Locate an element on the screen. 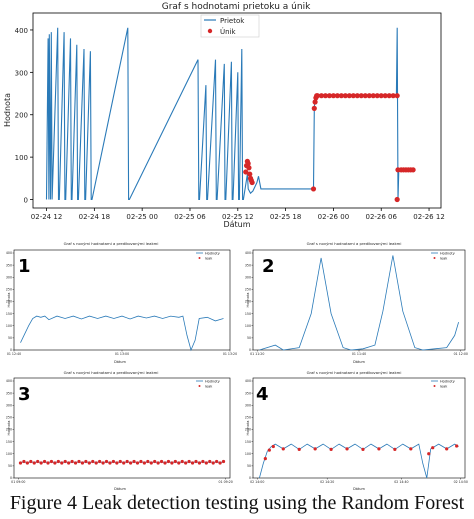 The image size is (474, 519). panel-2-legend-point is located at coordinates (434, 258).